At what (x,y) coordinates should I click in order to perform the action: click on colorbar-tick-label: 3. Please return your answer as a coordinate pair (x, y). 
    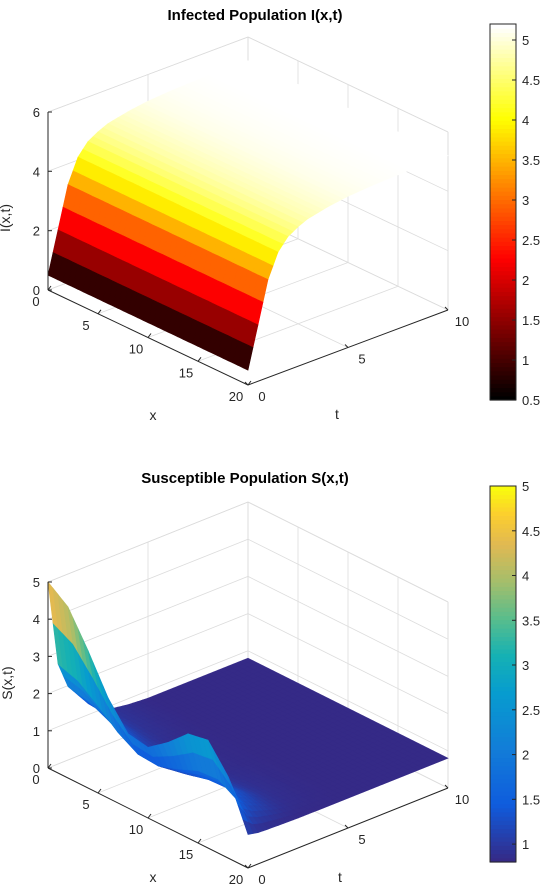
    Looking at the image, I should click on (525, 200).